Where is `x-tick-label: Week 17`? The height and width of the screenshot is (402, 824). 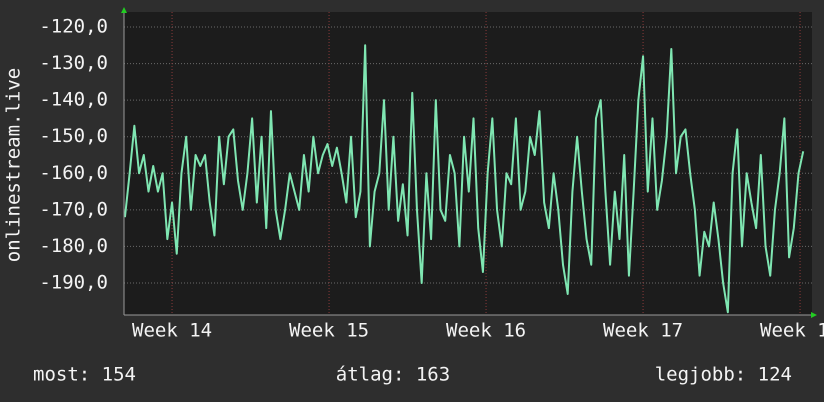 x-tick-label: Week 17 is located at coordinates (643, 331).